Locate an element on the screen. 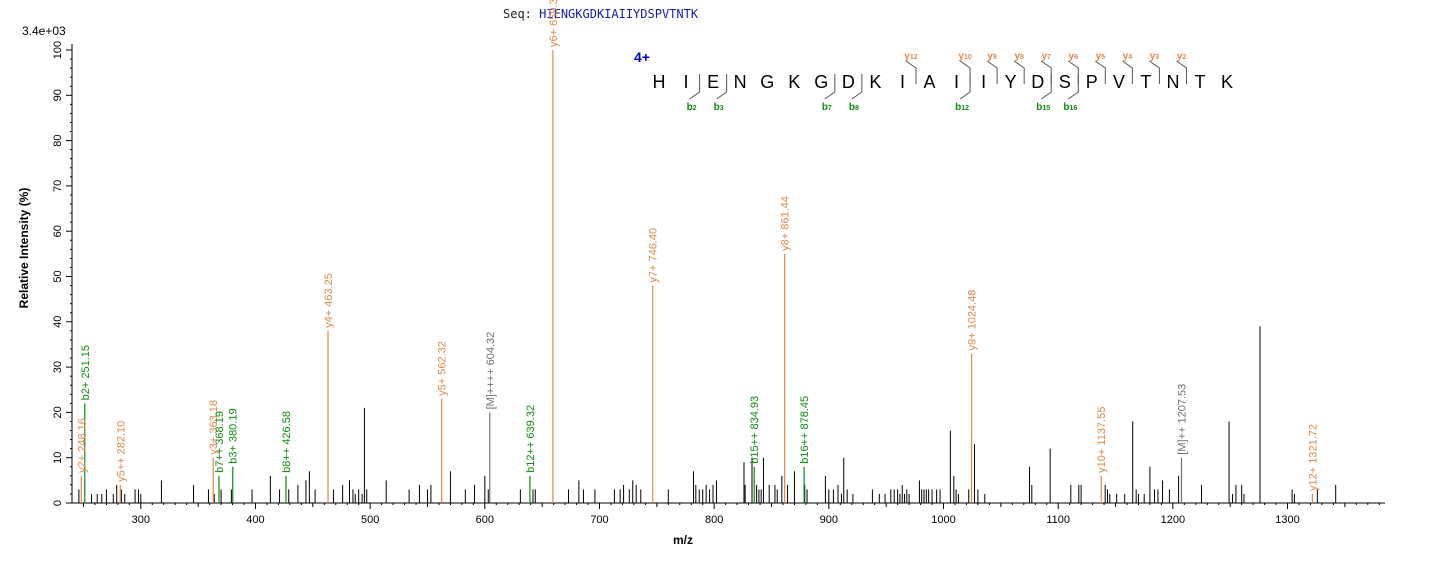 The height and width of the screenshot is (562, 1436). b-ion-label: b2 is located at coordinates (692, 107).